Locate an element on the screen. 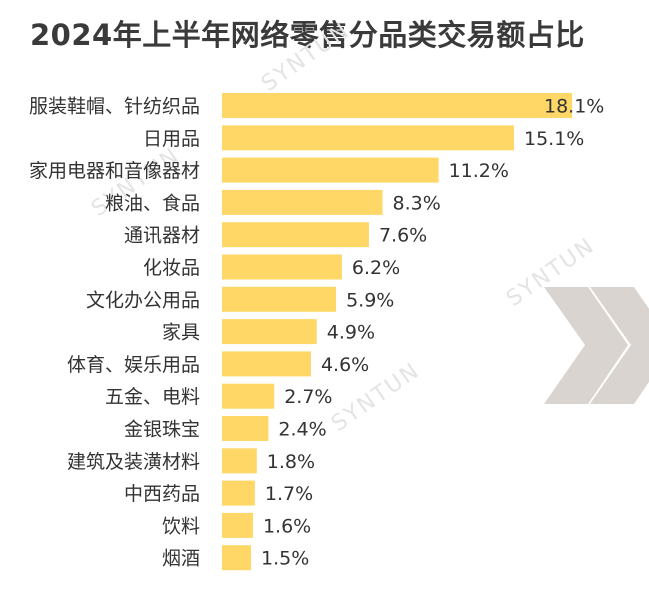 This screenshot has height=590, width=649. category-label: 中西药品 is located at coordinates (162, 494).